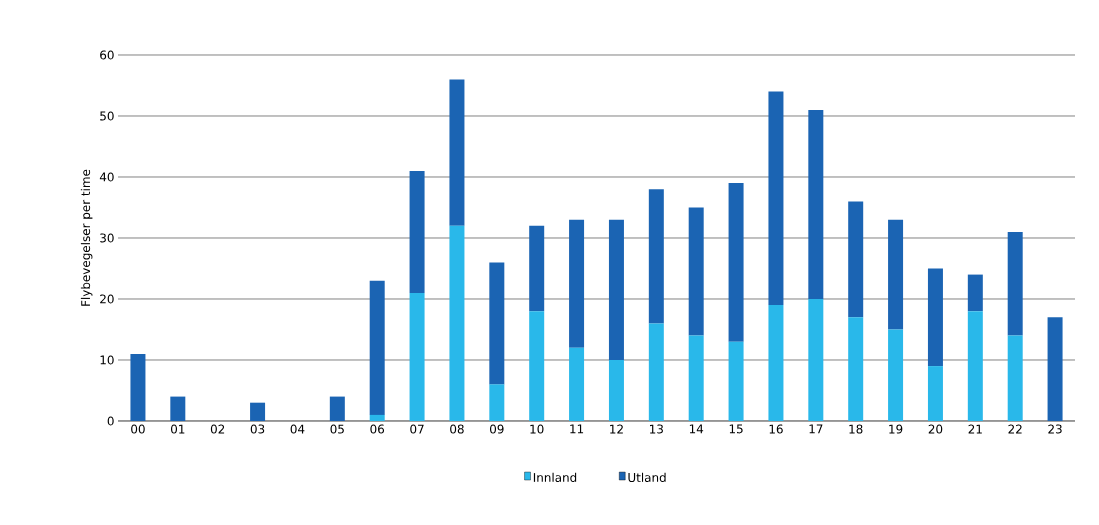  Describe the element at coordinates (616, 429) in the screenshot. I see `x-tick-label: 12` at that location.